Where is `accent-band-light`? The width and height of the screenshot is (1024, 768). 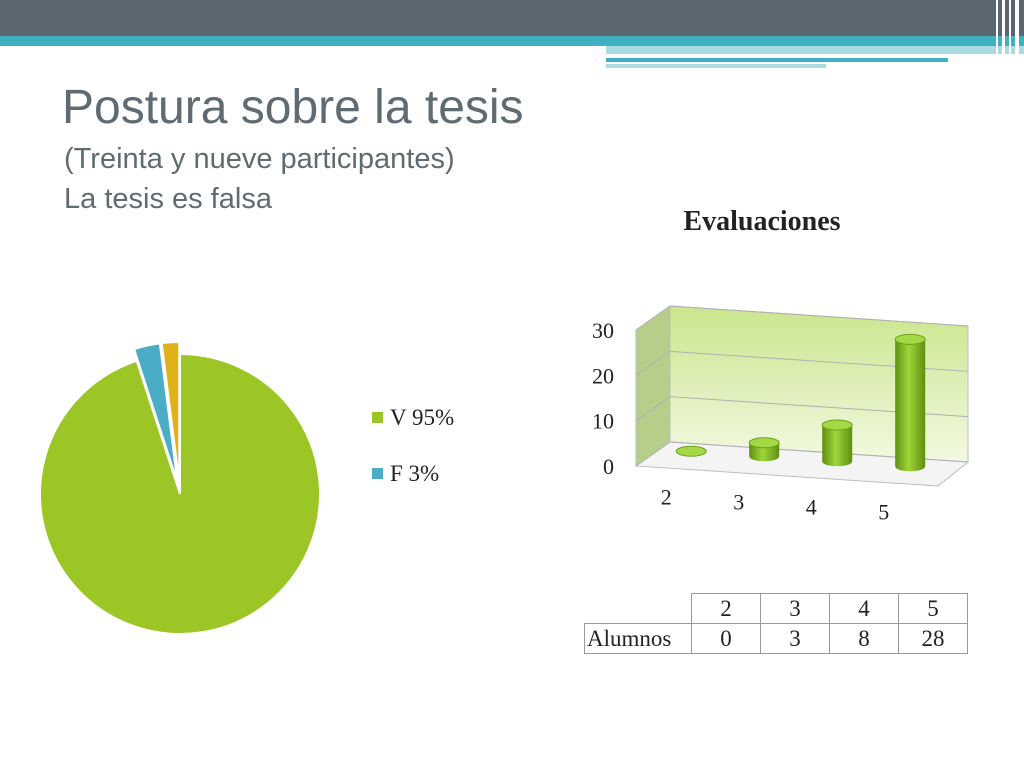 accent-band-light is located at coordinates (815, 50).